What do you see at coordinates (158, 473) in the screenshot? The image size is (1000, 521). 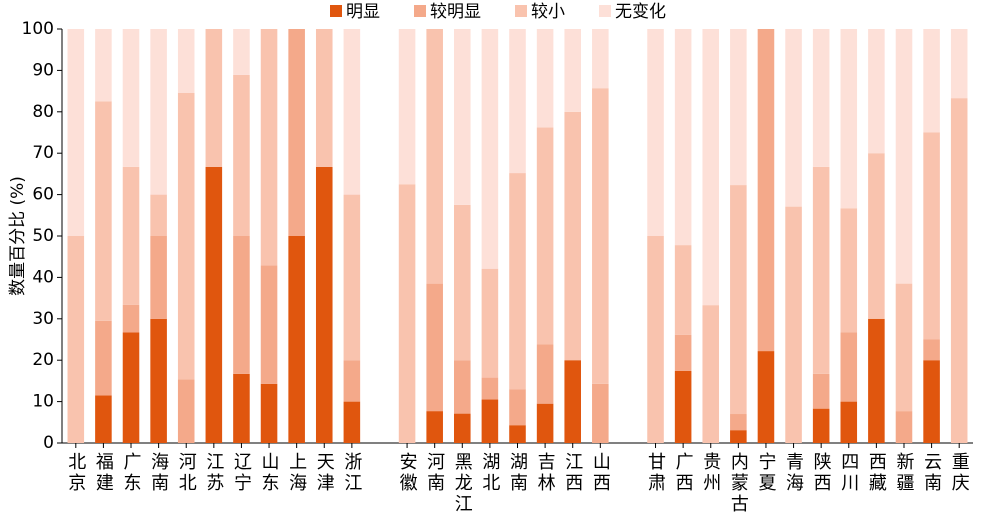 I see `x-tick-label: 海南` at bounding box center [158, 473].